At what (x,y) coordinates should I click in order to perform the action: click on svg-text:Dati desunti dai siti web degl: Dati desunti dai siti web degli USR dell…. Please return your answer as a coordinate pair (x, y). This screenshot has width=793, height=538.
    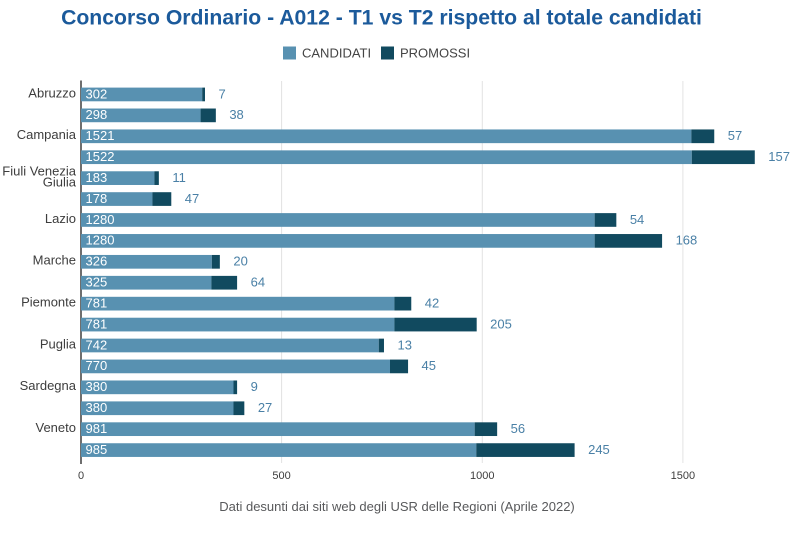
    Looking at the image, I should click on (397, 506).